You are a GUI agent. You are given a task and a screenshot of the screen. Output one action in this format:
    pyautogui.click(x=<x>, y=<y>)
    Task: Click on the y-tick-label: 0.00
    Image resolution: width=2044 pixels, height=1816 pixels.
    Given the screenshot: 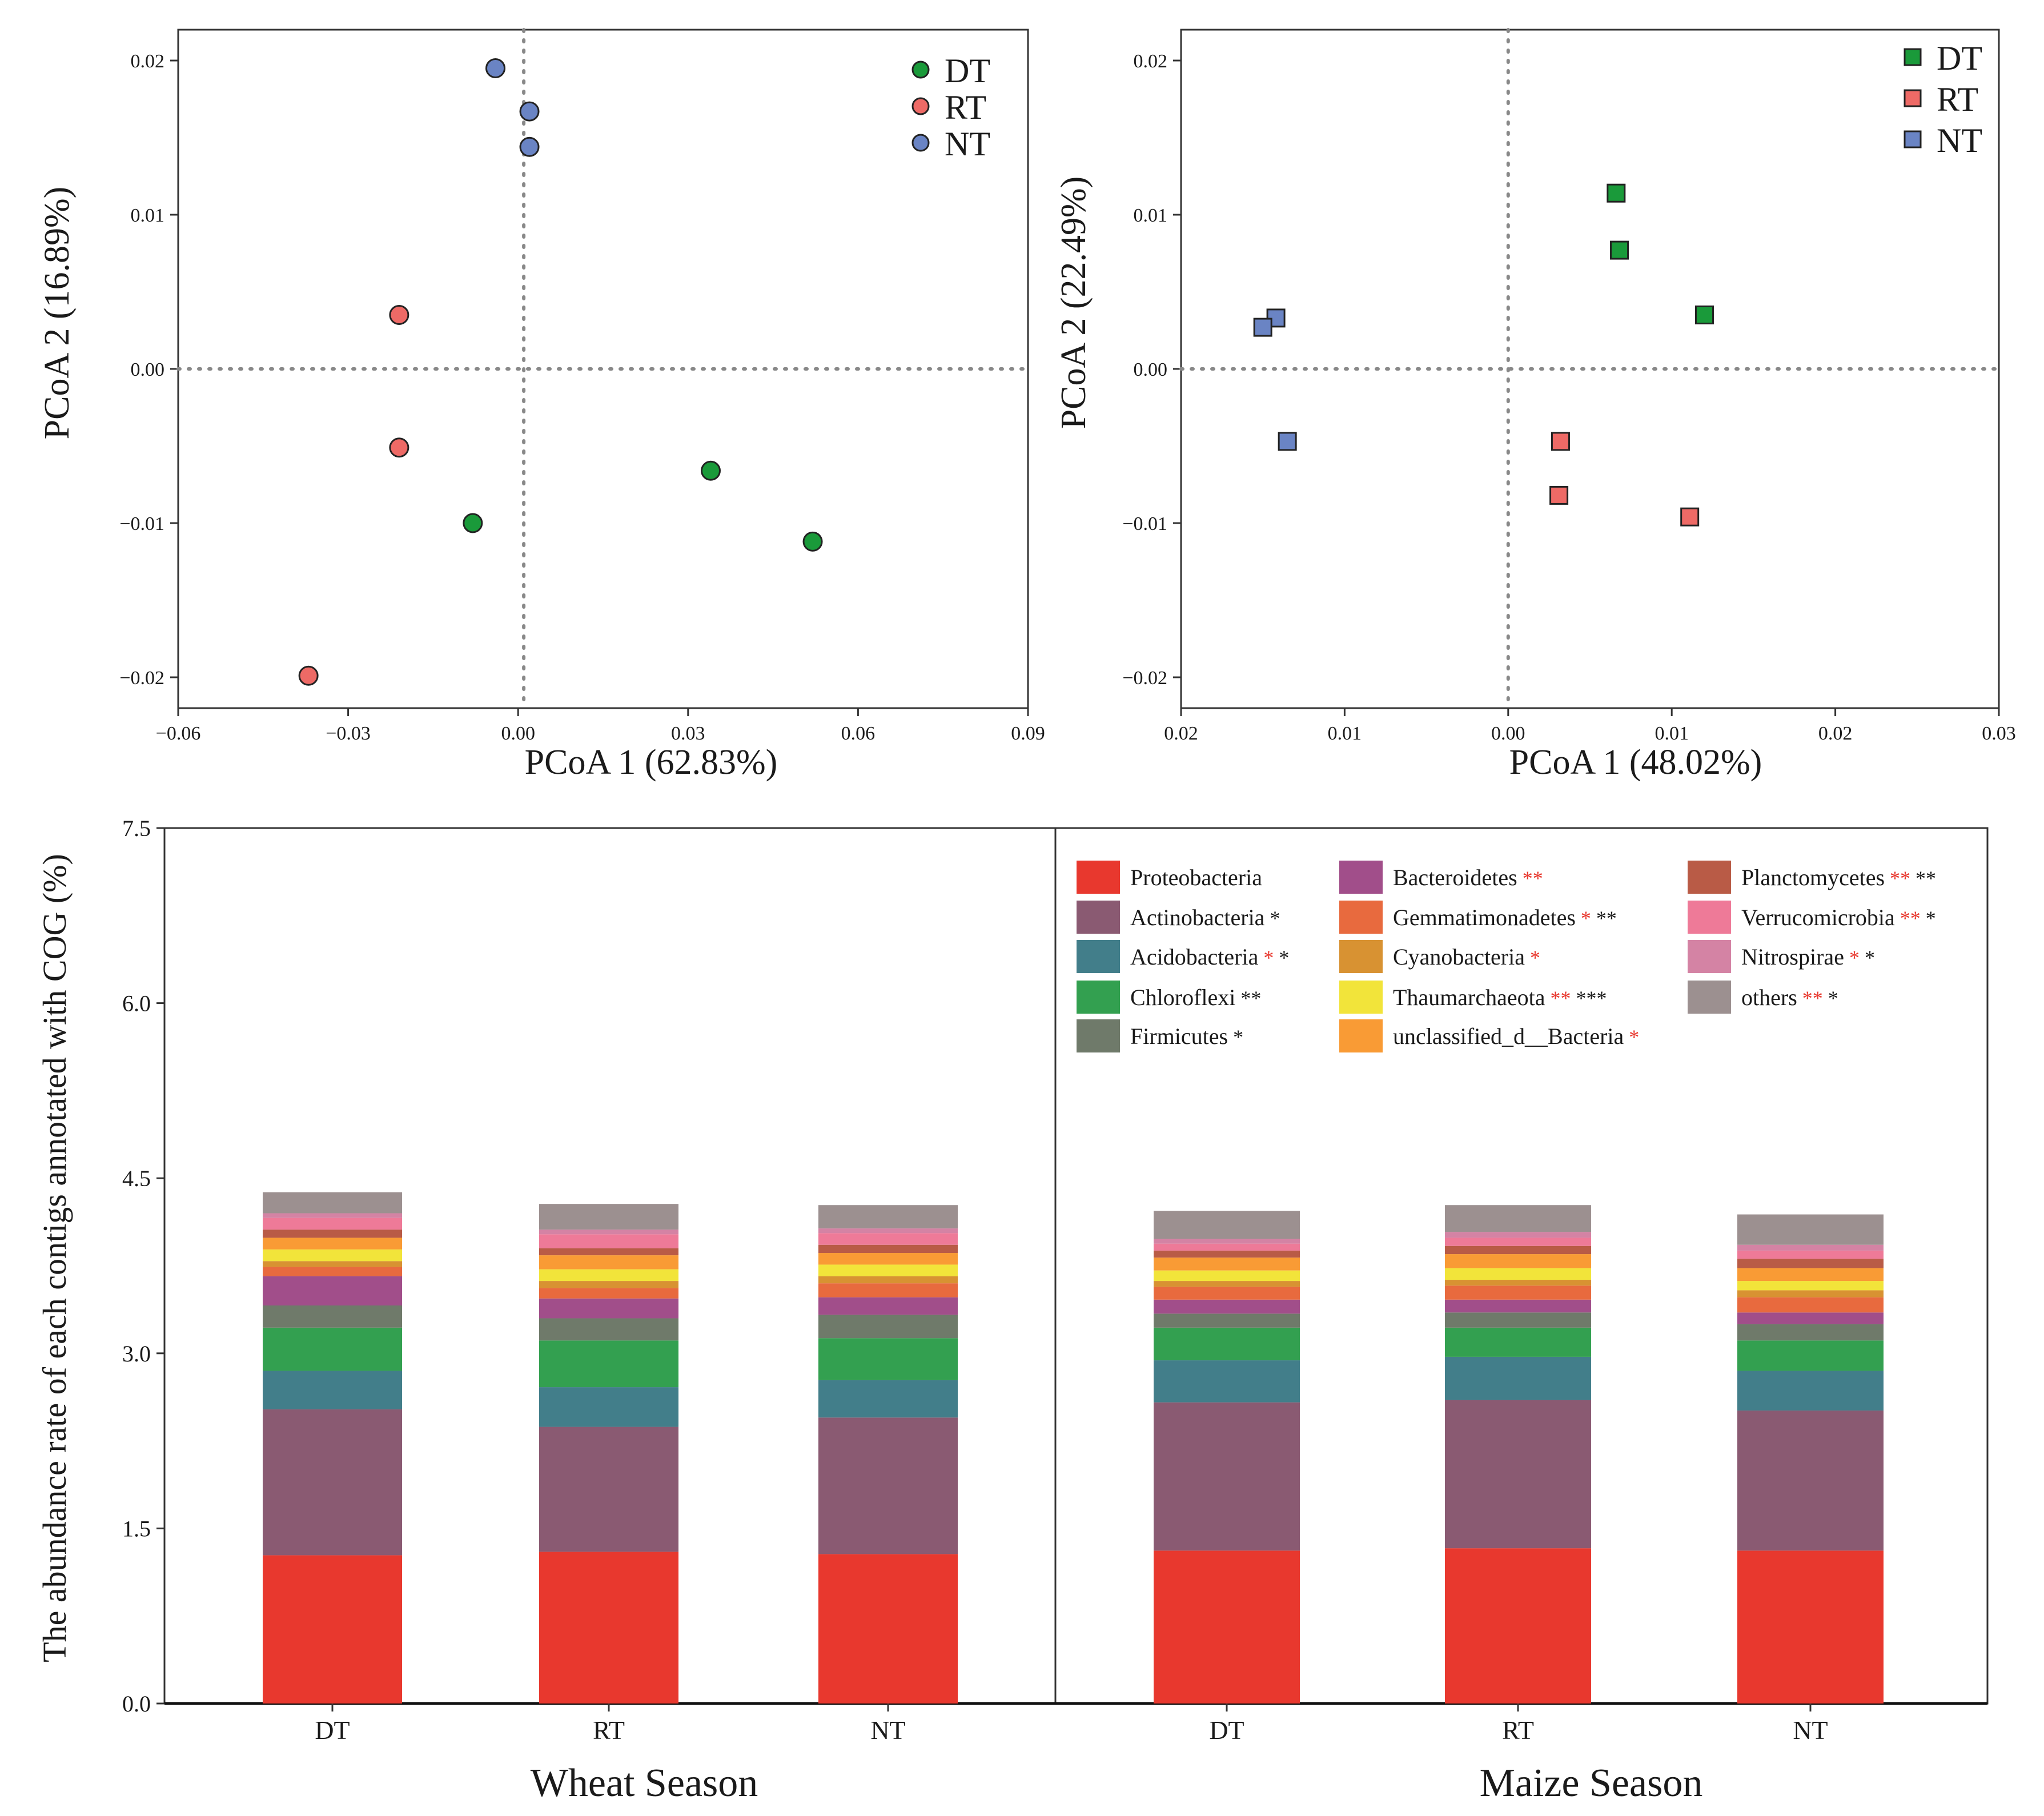 What is the action you would take?
    pyautogui.click(x=1151, y=369)
    